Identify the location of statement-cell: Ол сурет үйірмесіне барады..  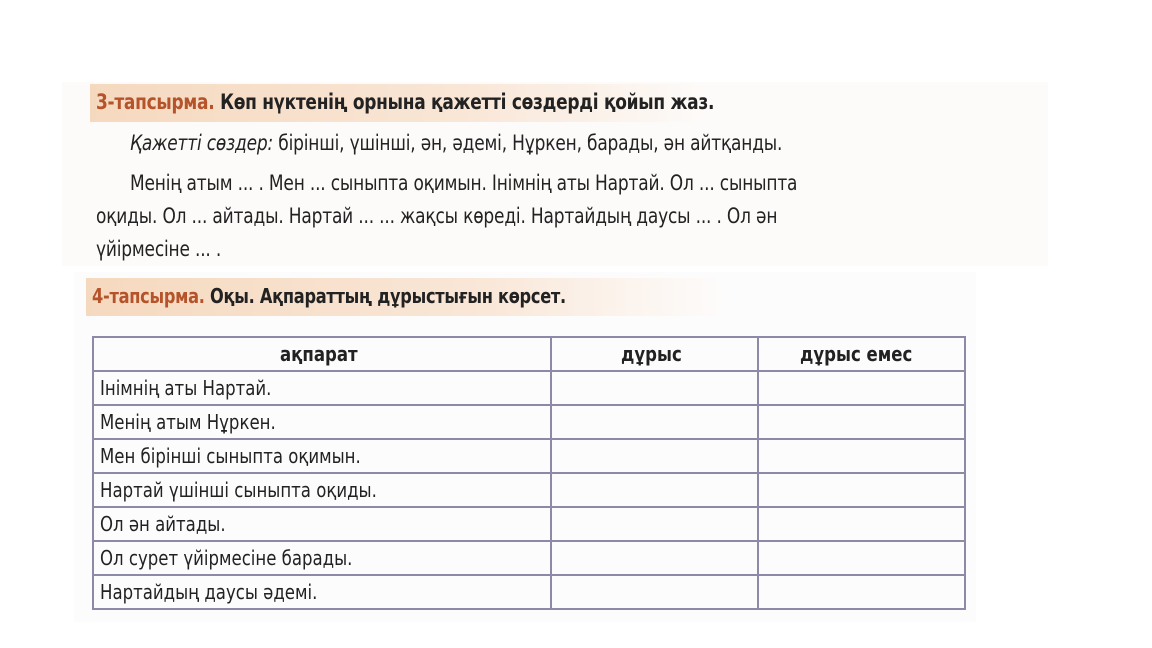
(322, 558).